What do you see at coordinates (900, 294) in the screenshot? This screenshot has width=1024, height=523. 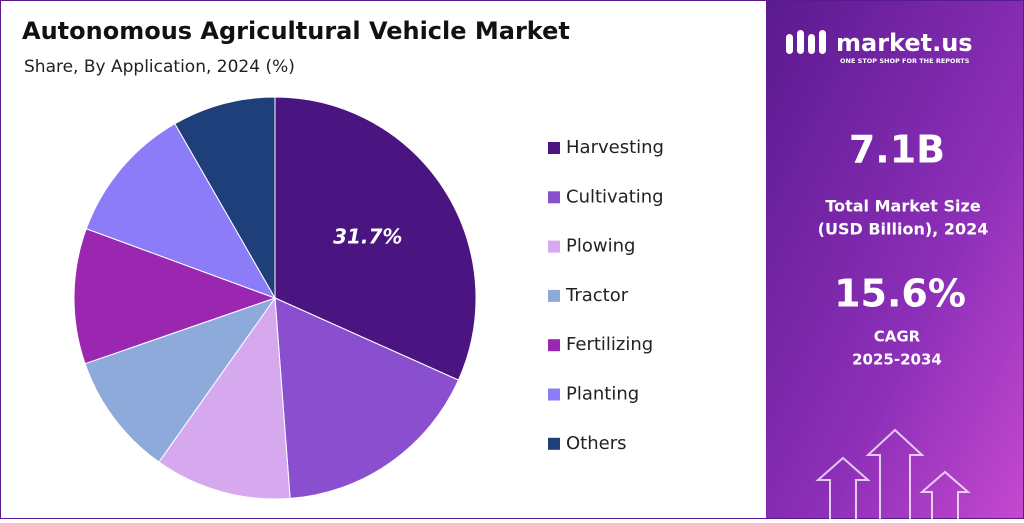 I see `cagr: 15.6%` at bounding box center [900, 294].